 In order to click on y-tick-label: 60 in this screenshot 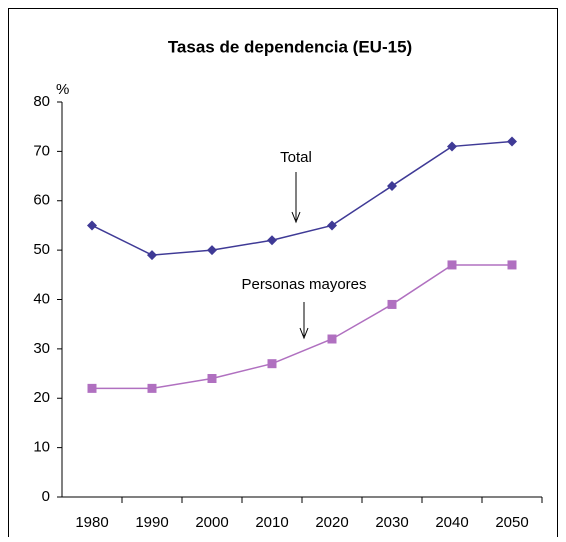, I will do `click(41, 200)`.